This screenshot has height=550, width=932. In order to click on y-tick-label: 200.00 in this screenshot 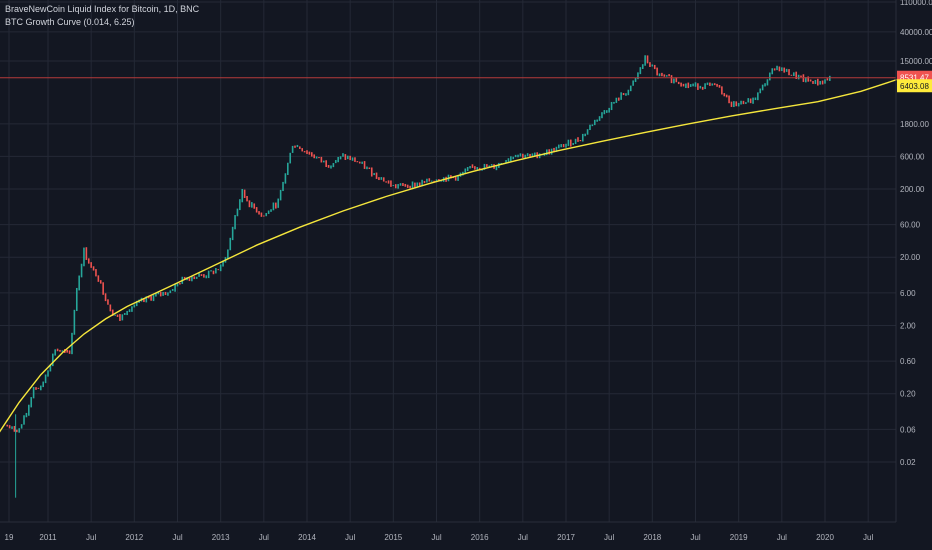, I will do `click(912, 189)`.